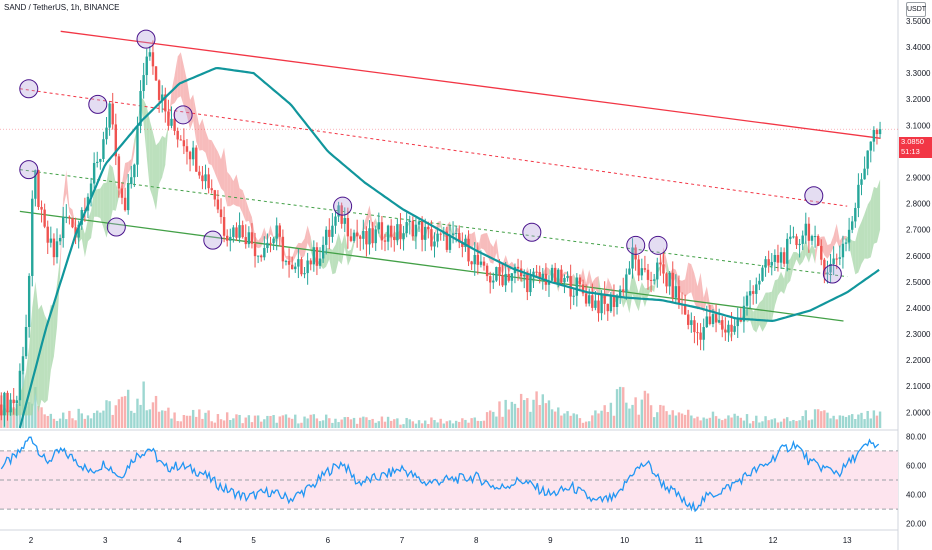  What do you see at coordinates (476, 540) in the screenshot?
I see `time-tick-label: 8` at bounding box center [476, 540].